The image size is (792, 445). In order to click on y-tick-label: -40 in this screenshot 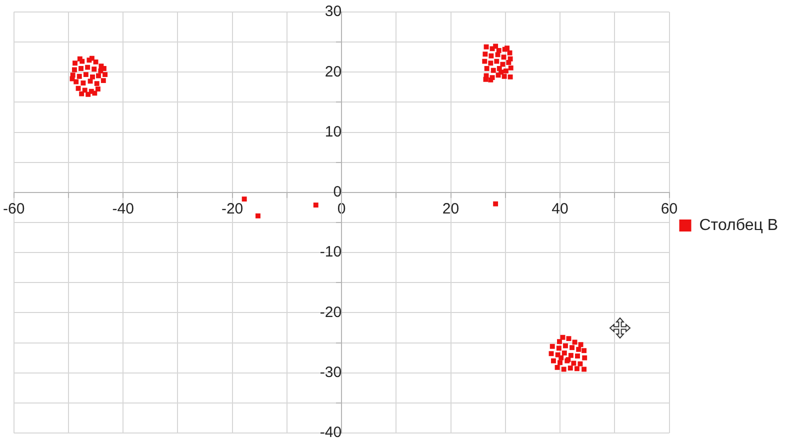, I will do `click(331, 433)`.